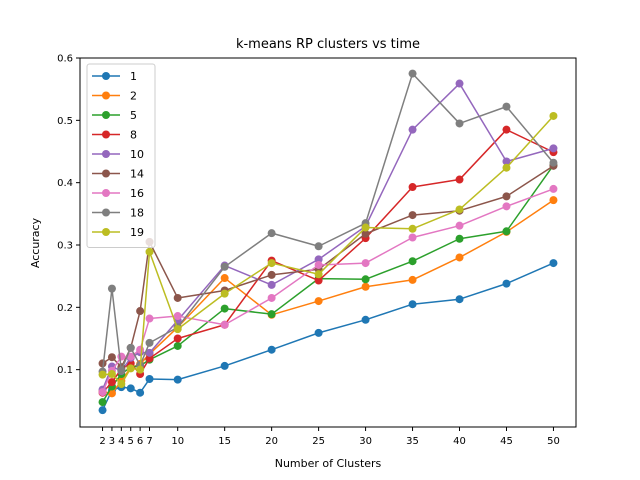  Describe the element at coordinates (459, 441) in the screenshot. I see `x-tick-label: 40` at that location.